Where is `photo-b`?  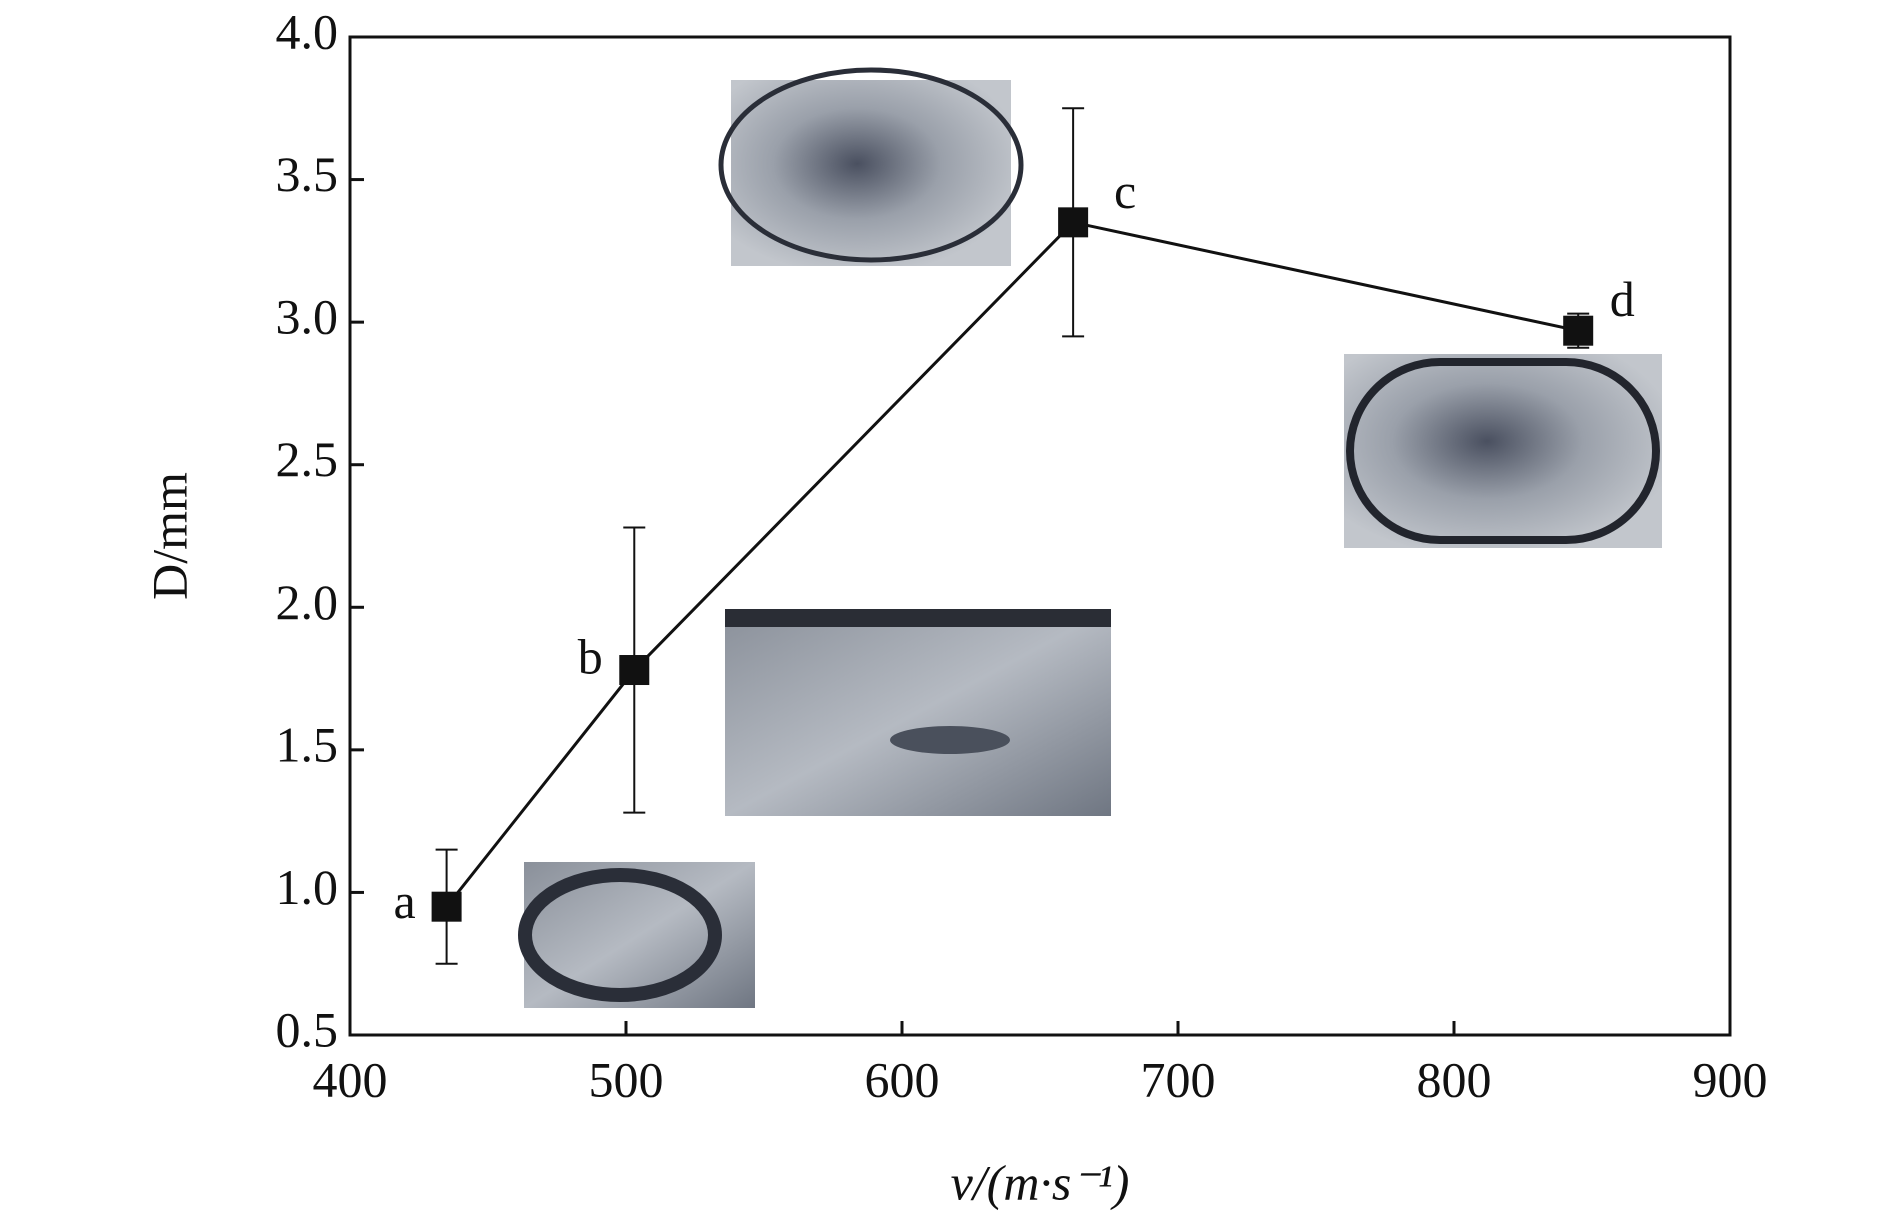 photo-b is located at coordinates (918, 712).